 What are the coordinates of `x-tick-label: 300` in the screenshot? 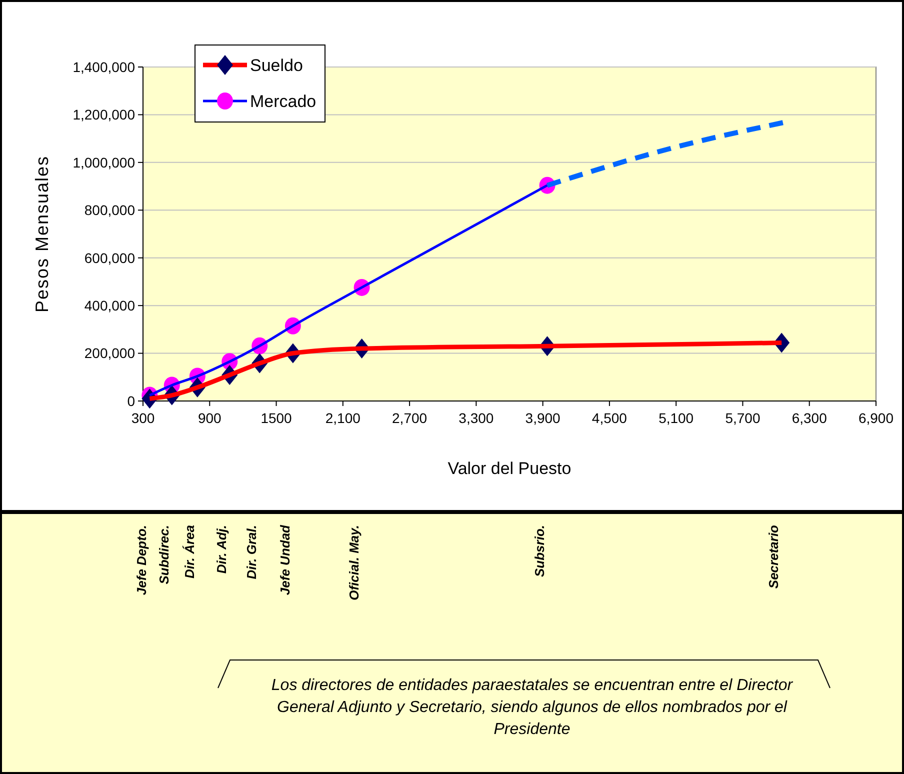 It's located at (143, 418).